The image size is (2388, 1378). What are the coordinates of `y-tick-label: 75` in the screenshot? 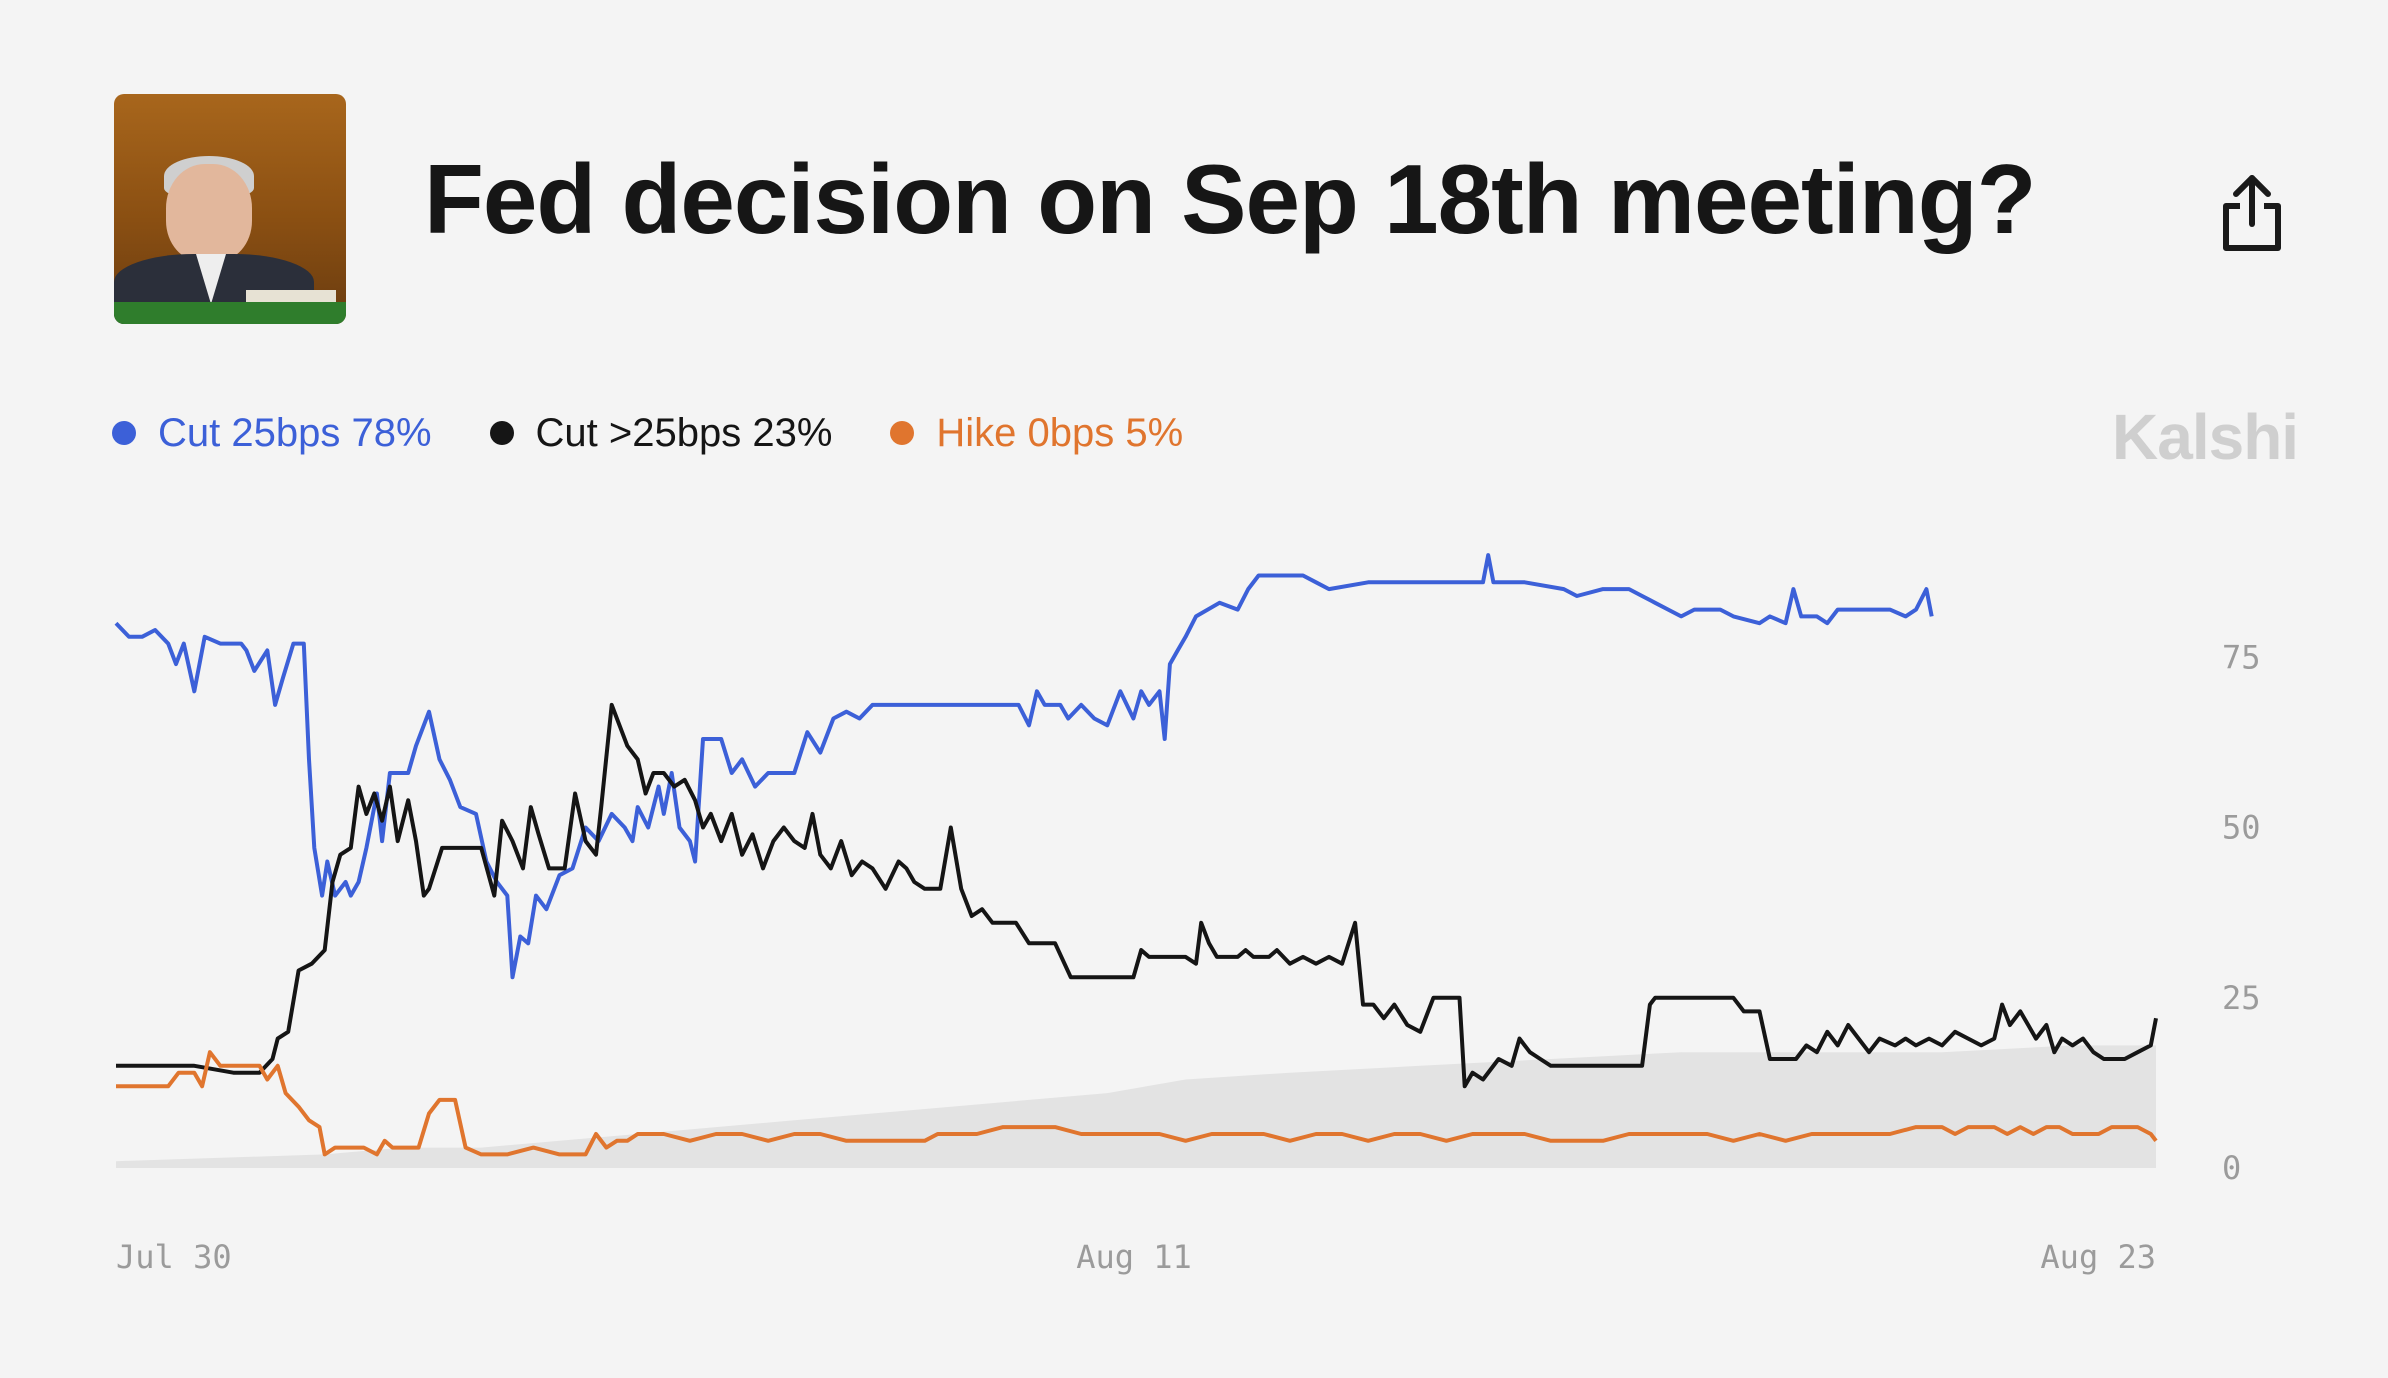 It's located at (2241, 657).